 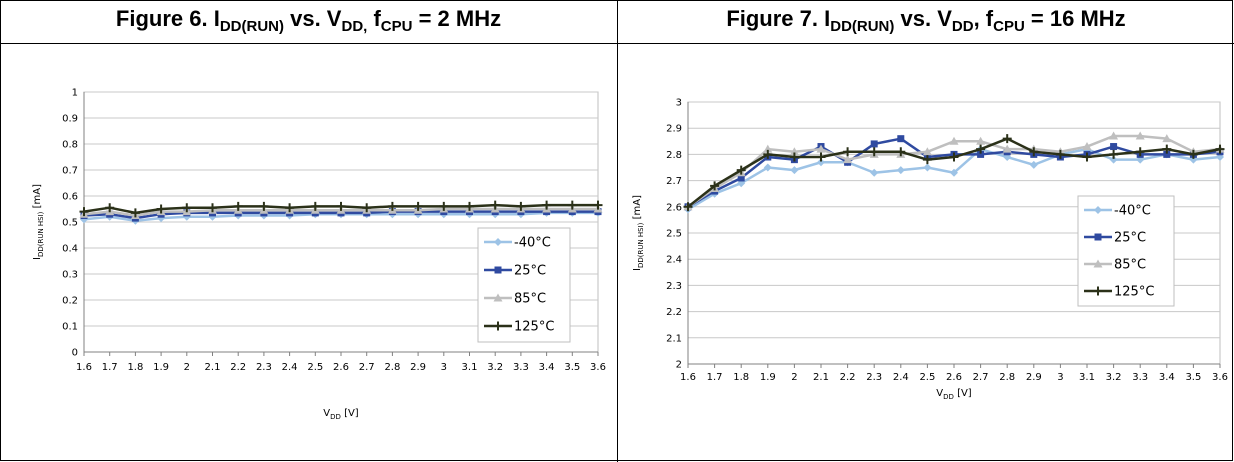 I want to click on y-tick-label: 2.1, so click(x=674, y=338).